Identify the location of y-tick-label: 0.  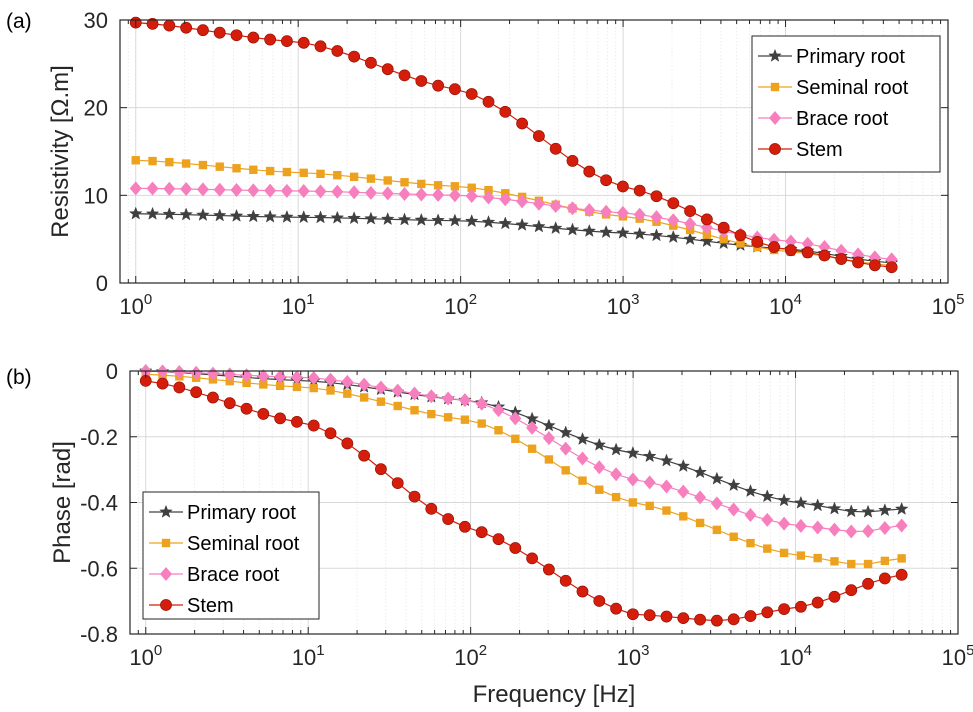
(112, 371).